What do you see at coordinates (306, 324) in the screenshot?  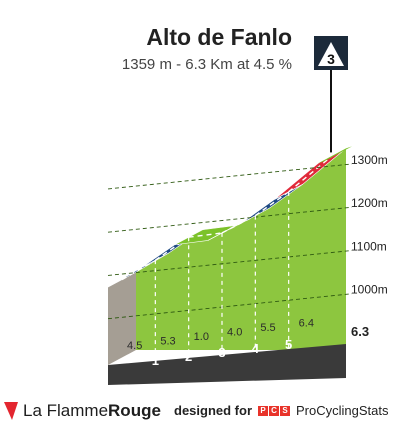 I see `gradient-label: 6.4` at bounding box center [306, 324].